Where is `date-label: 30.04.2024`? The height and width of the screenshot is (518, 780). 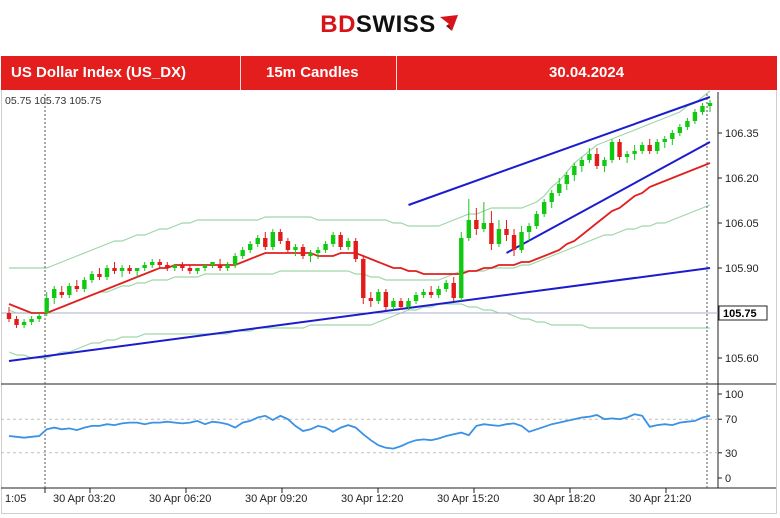
date-label: 30.04.2024 is located at coordinates (587, 72).